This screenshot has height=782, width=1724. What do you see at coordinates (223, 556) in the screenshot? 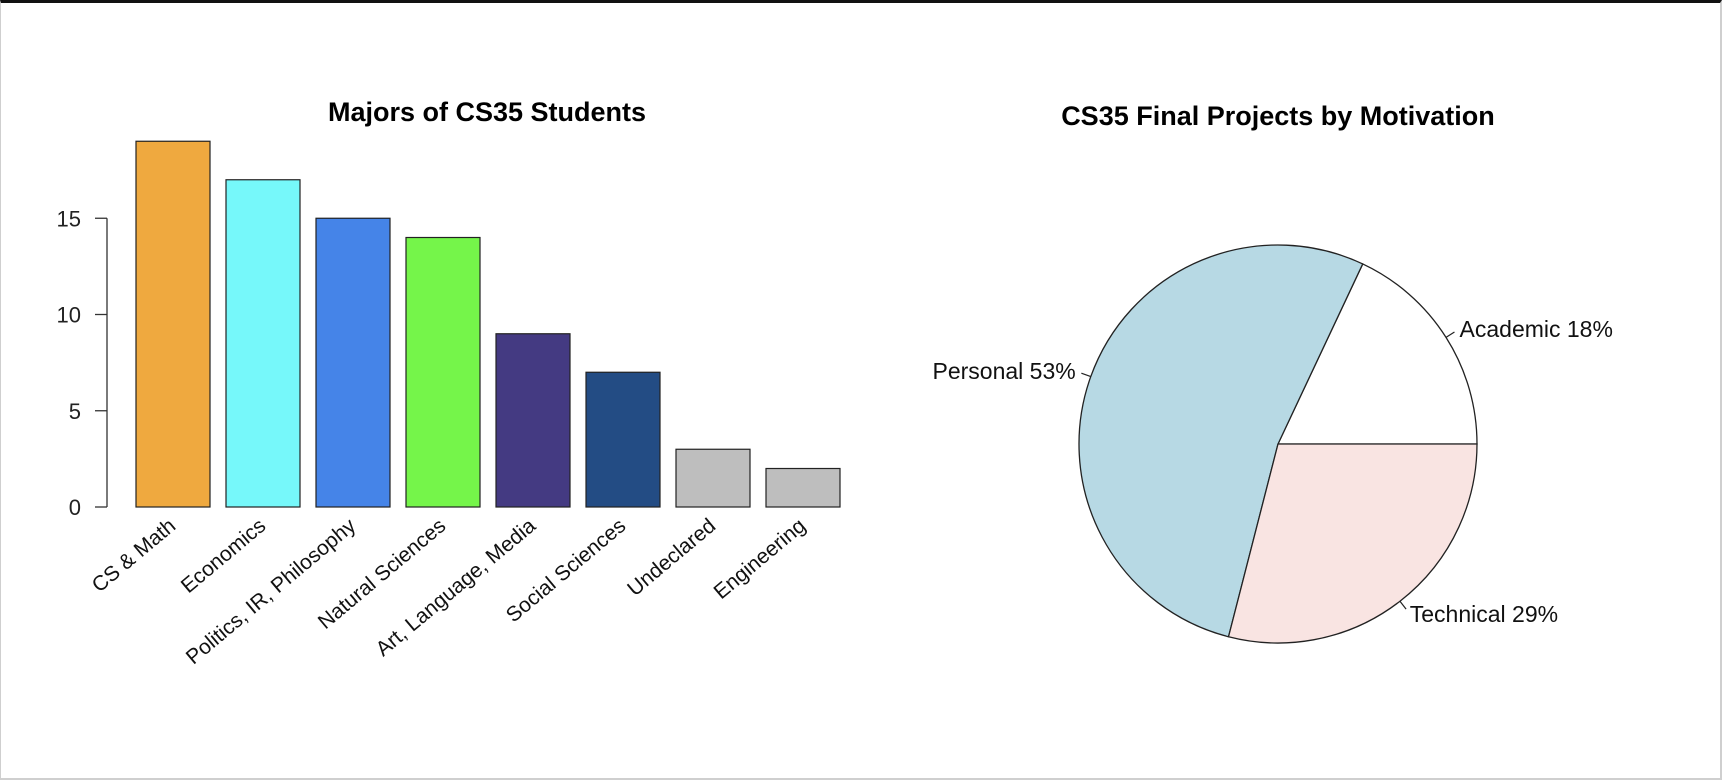
I see `x-tick-label: Economics` at bounding box center [223, 556].